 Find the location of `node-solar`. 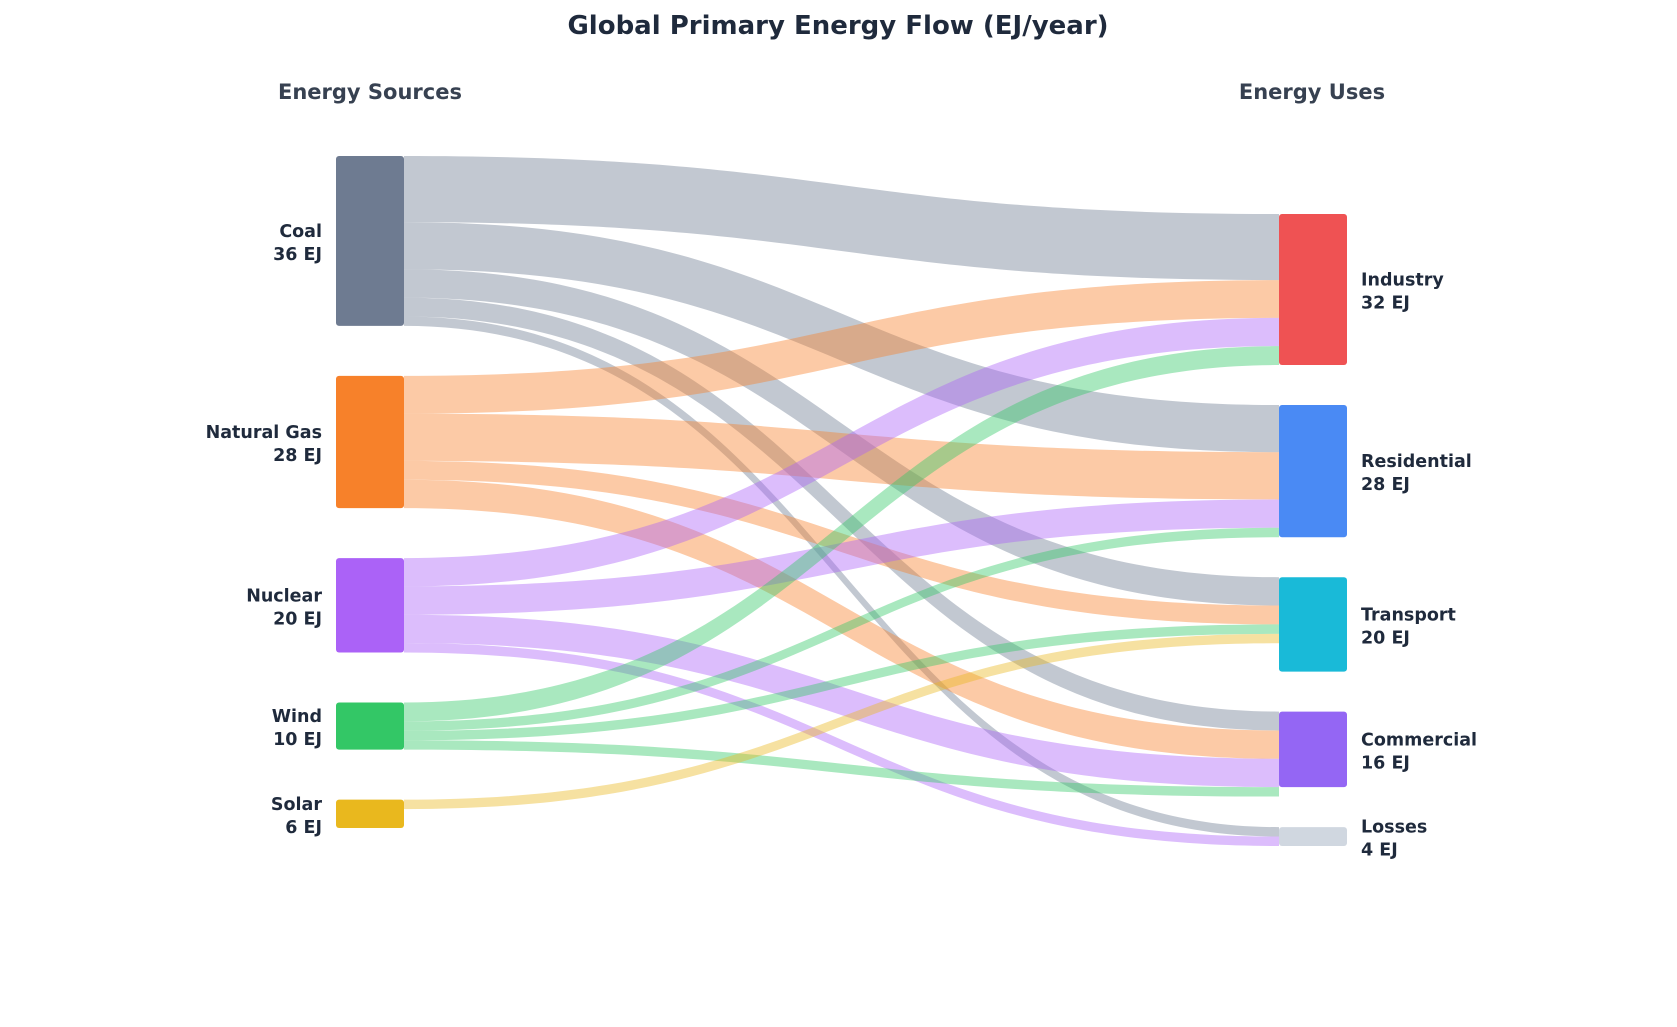

node-solar is located at coordinates (370, 813).